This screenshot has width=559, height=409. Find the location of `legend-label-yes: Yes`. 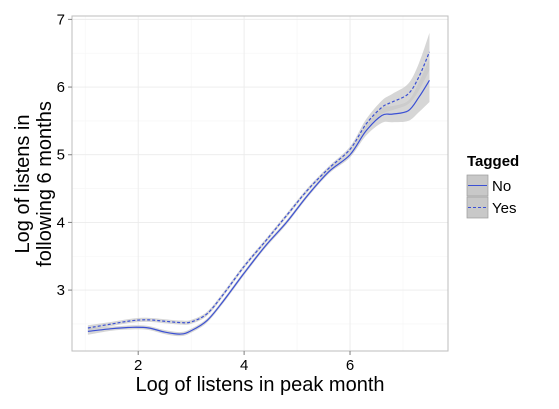

legend-label-yes: Yes is located at coordinates (504, 208).